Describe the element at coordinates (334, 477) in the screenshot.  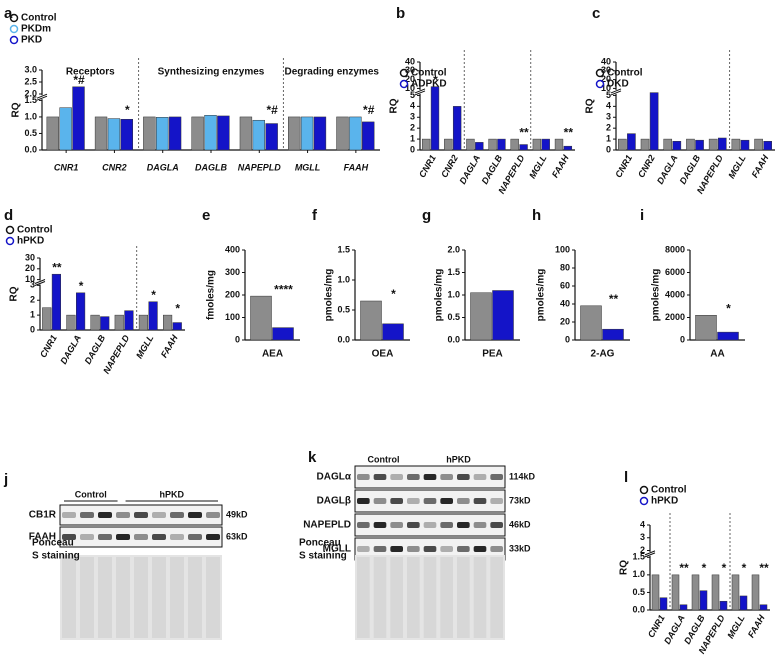
I see `row-label: DAGLα` at that location.